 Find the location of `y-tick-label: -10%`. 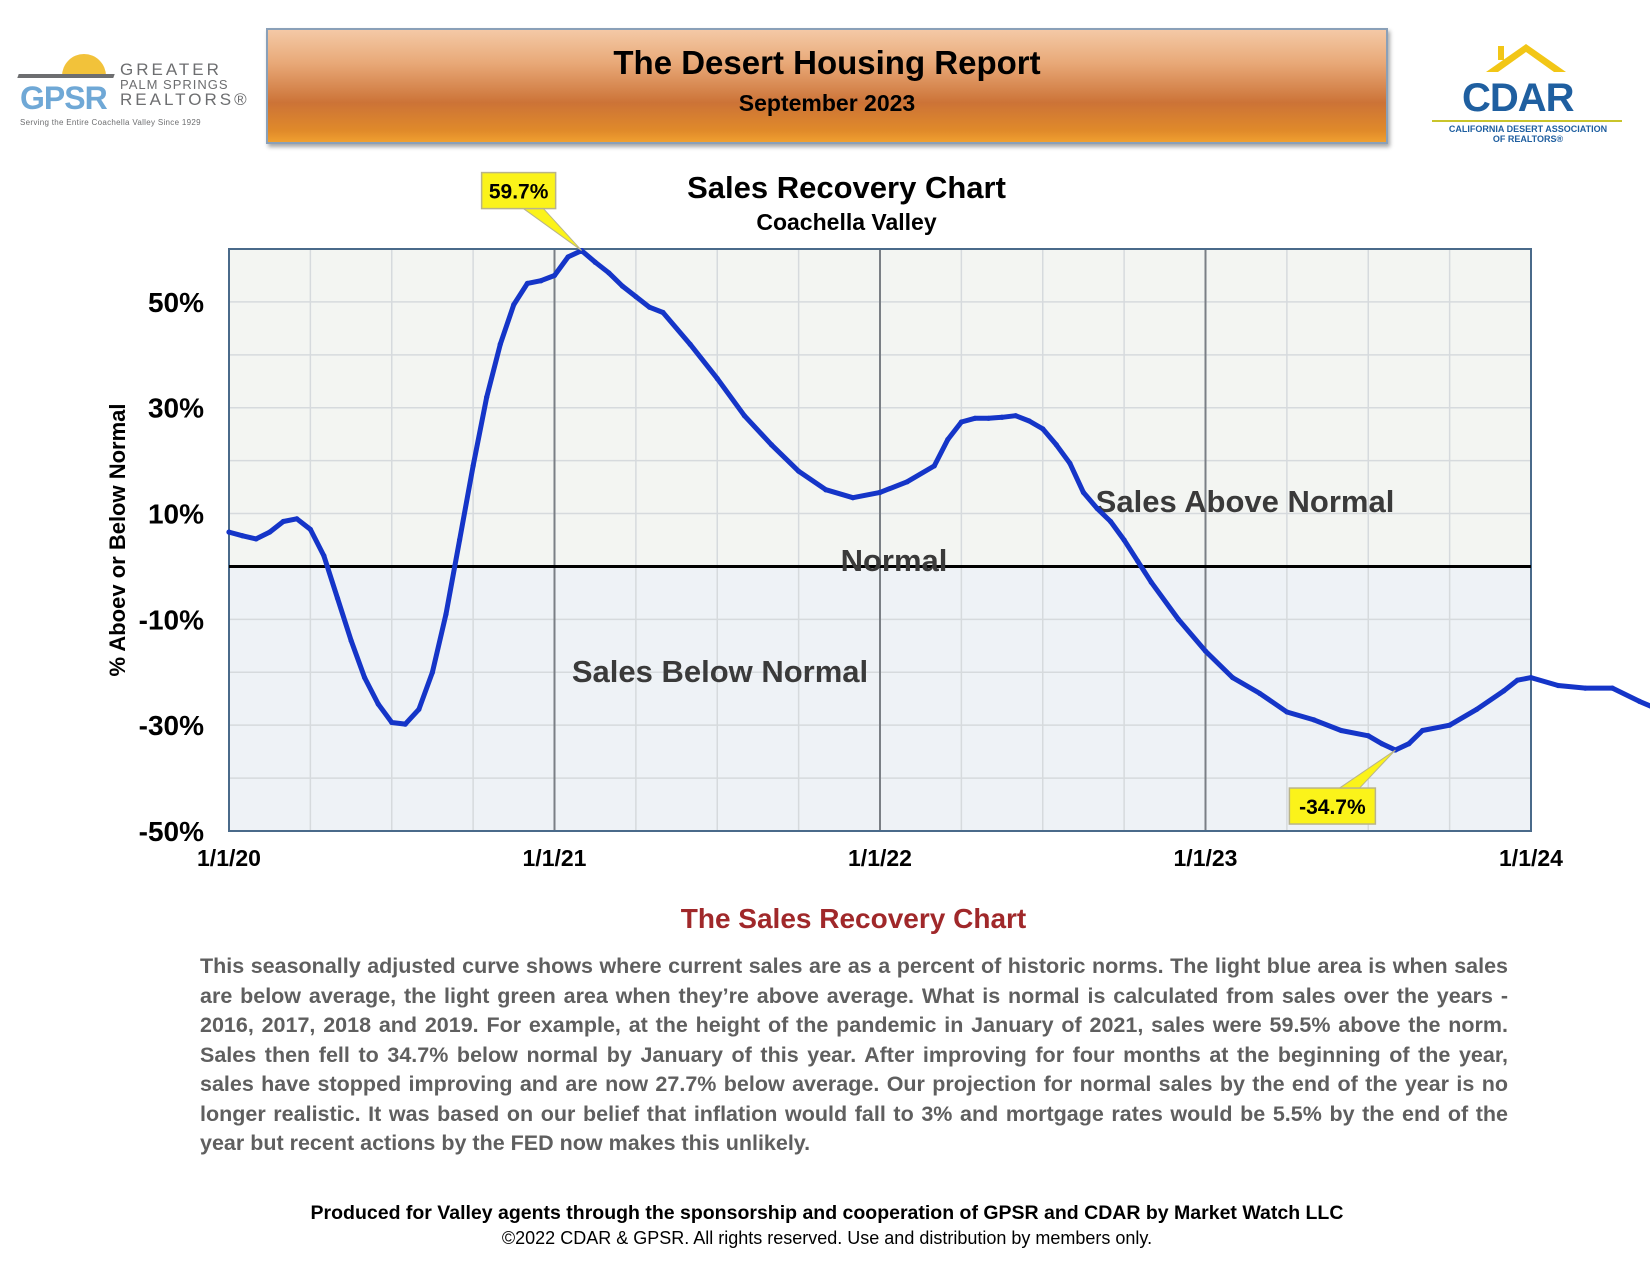

y-tick-label: -10% is located at coordinates (171, 619).